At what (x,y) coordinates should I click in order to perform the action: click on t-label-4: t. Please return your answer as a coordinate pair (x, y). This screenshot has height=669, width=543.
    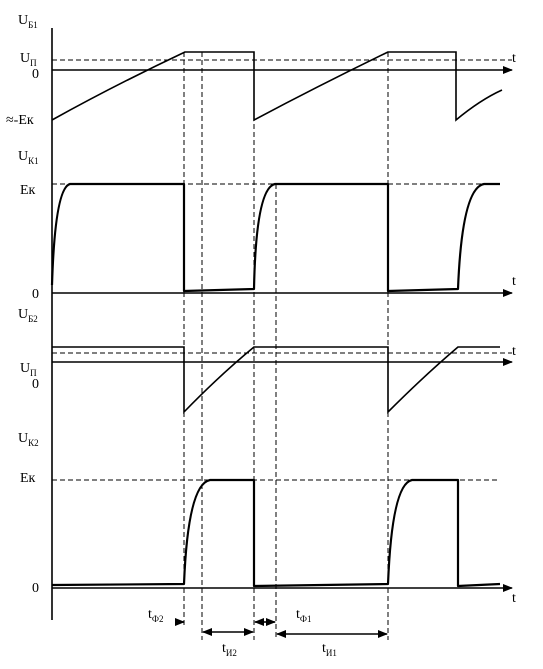
    Looking at the image, I should click on (514, 598).